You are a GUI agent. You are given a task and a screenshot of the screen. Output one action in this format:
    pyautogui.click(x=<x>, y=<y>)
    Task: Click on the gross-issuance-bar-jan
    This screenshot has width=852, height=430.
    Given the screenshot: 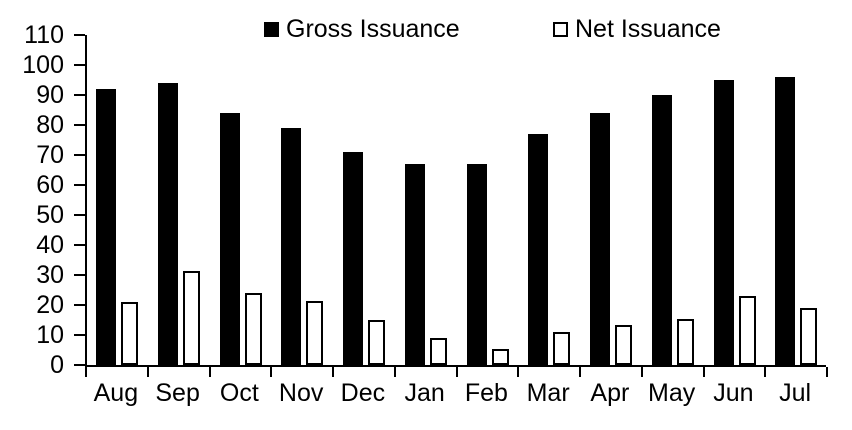 What is the action you would take?
    pyautogui.click(x=414, y=264)
    